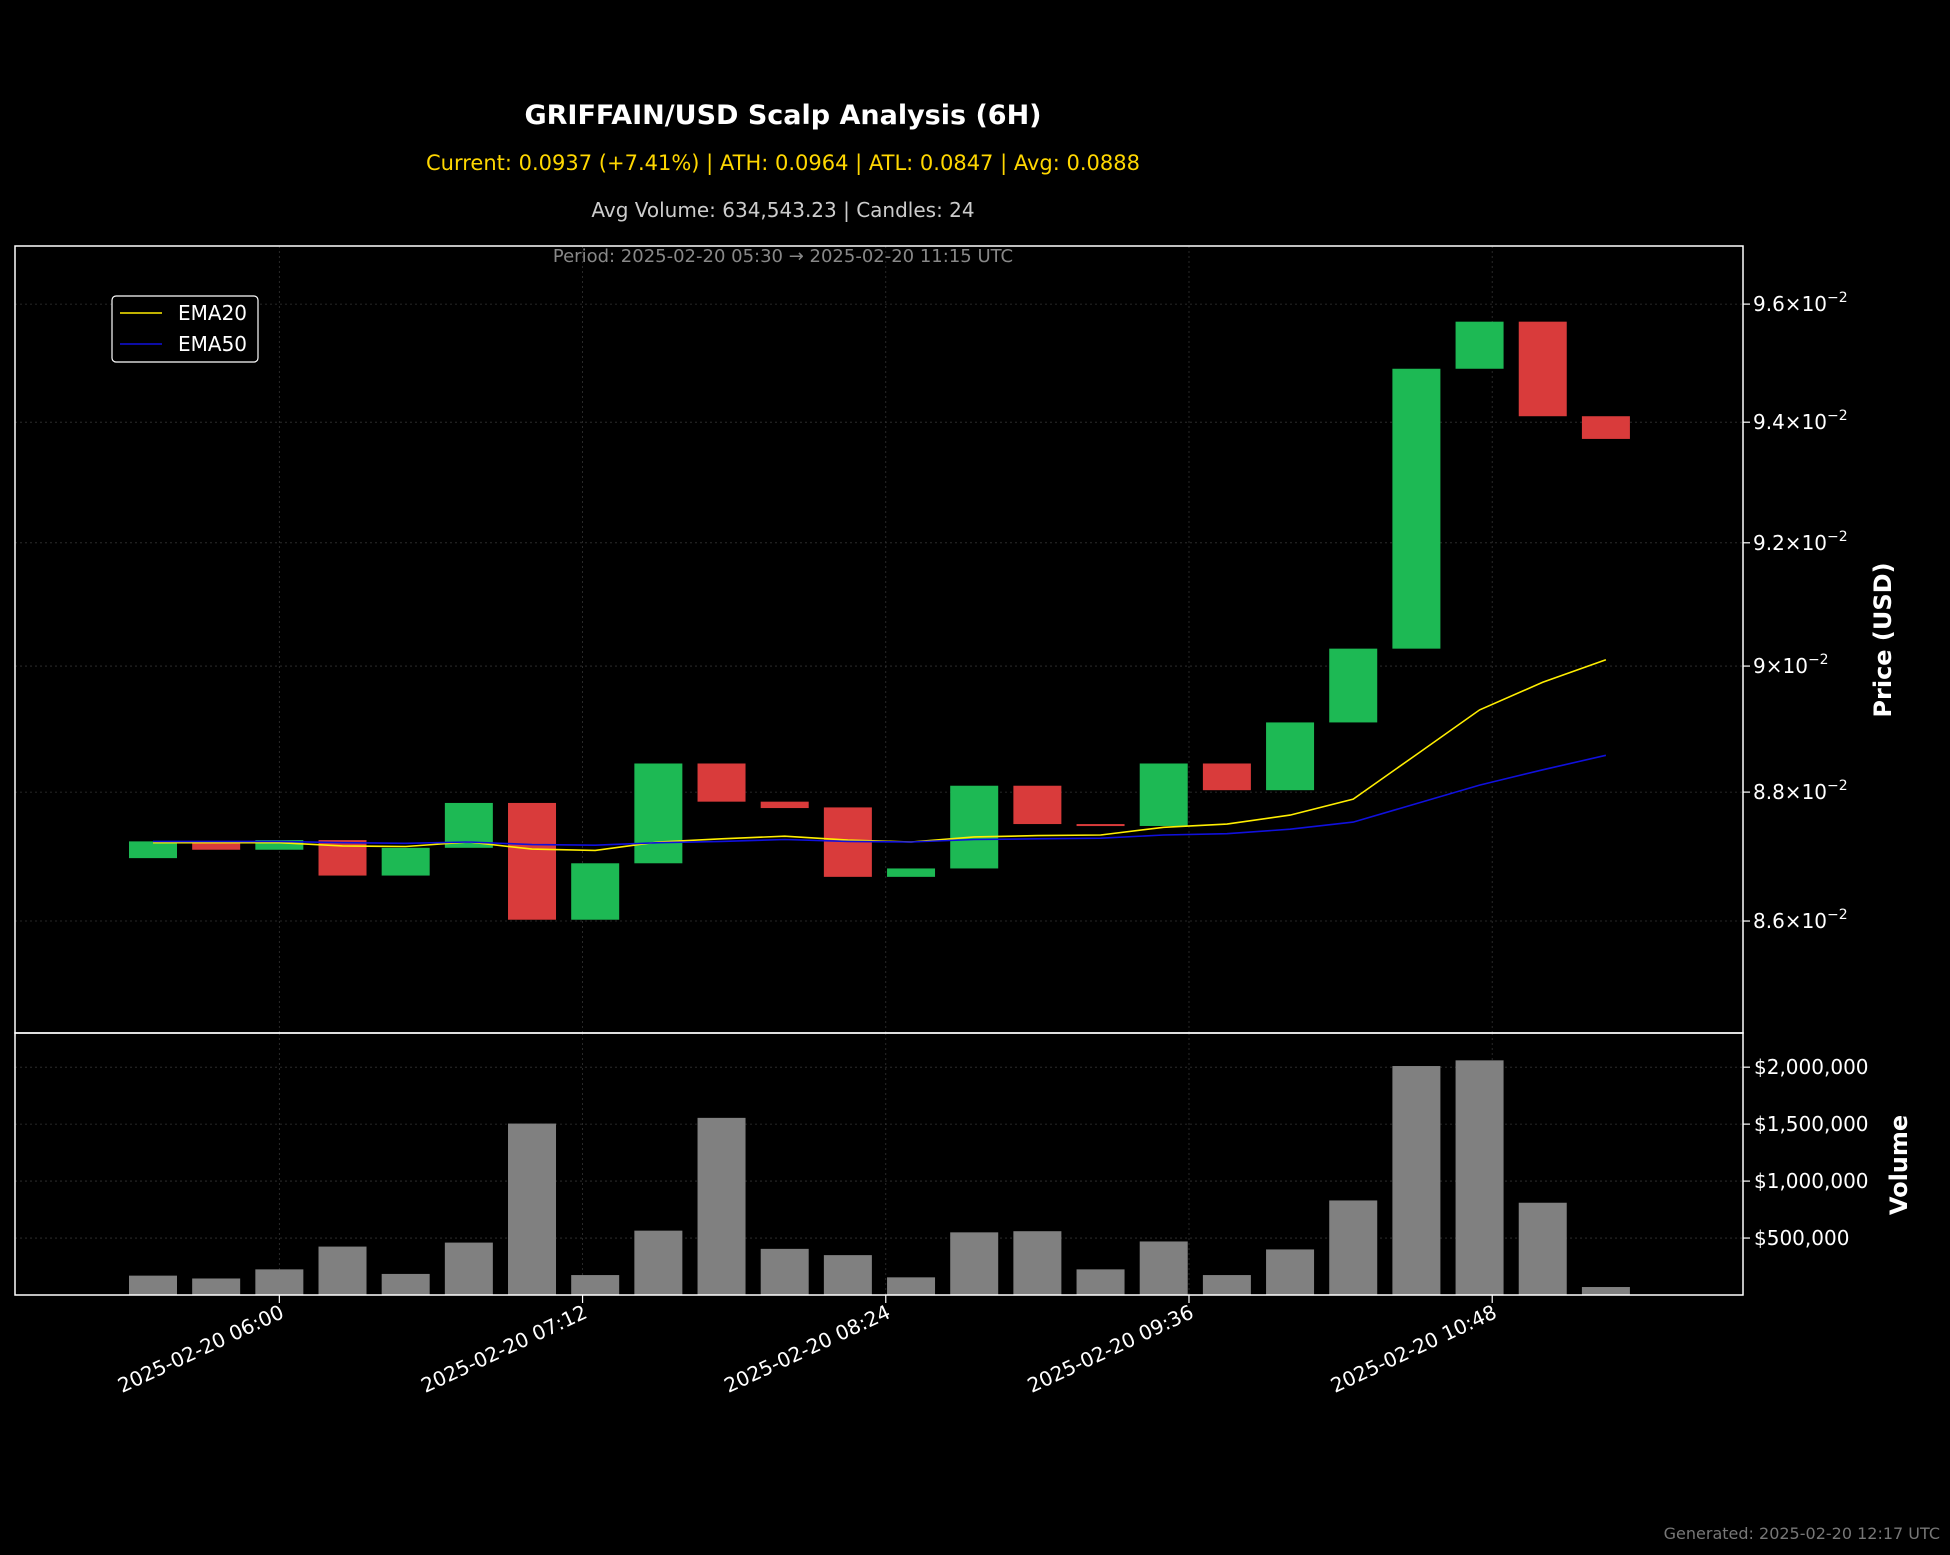 This screenshot has width=1950, height=1555. What do you see at coordinates (1811, 1067) in the screenshot?
I see `volume-tick-label: $2,000,000` at bounding box center [1811, 1067].